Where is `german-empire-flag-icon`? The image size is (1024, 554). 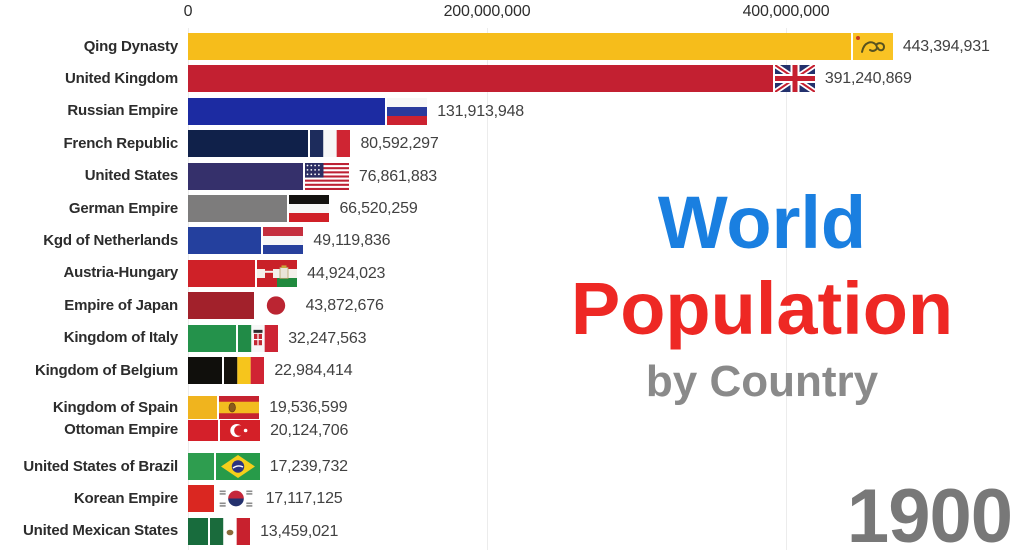
german-empire-flag-icon is located at coordinates (309, 208).